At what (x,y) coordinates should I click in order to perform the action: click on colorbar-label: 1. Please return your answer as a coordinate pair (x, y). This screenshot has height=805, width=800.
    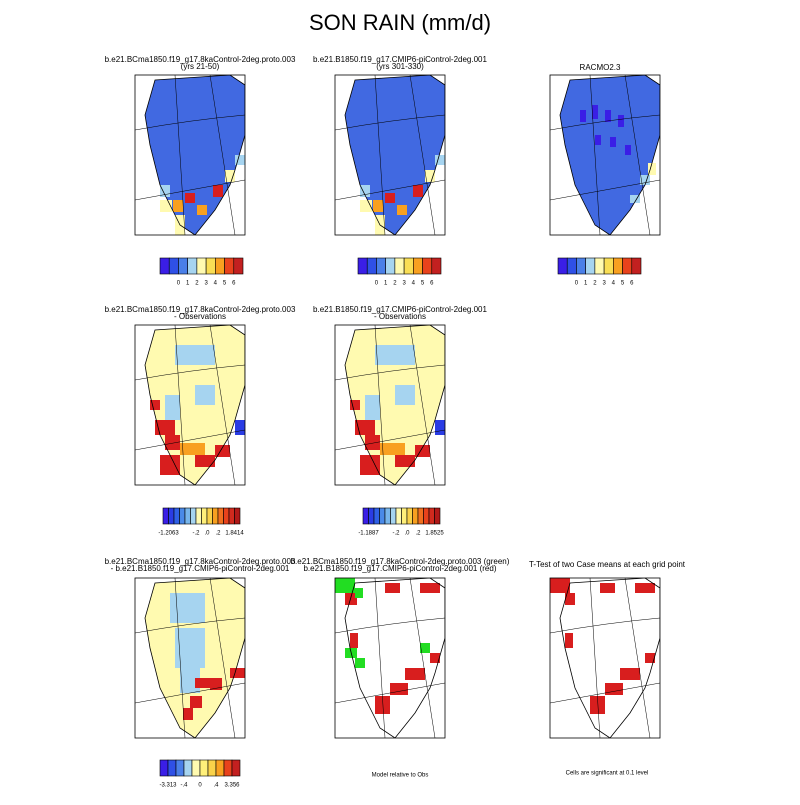
    Looking at the image, I should click on (188, 284).